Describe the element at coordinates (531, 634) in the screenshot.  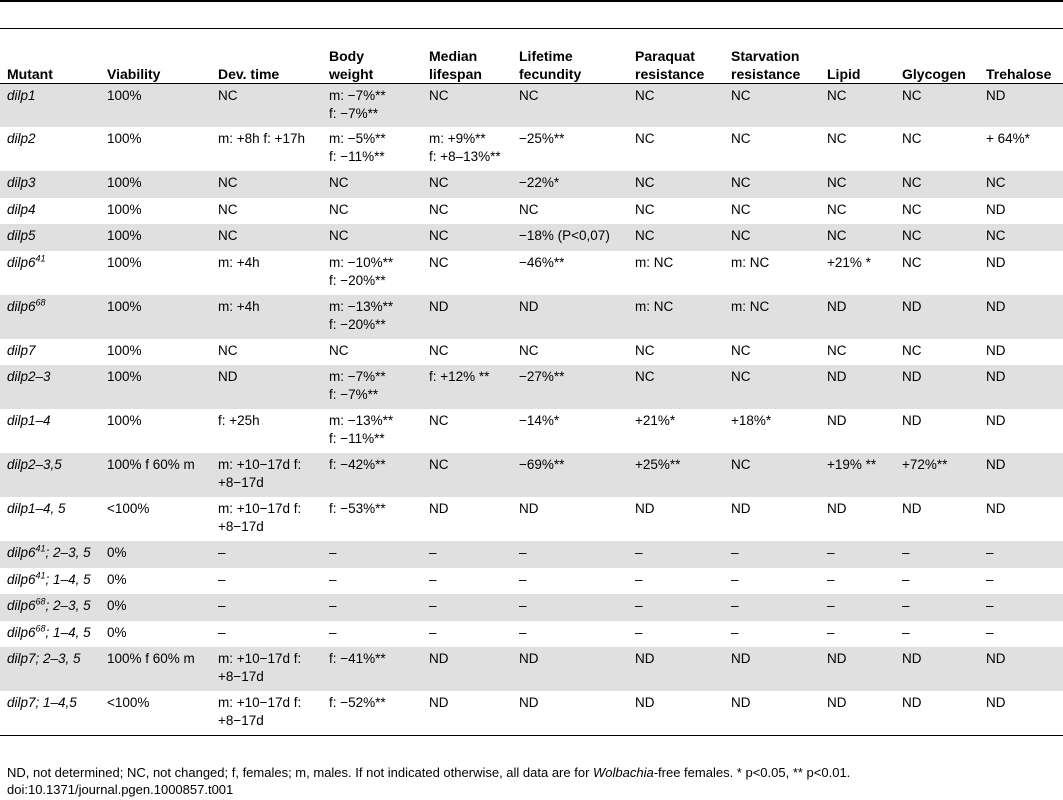
I see `table-row: dilp668; 1–4, 5 0% – – – – – – – – –` at that location.